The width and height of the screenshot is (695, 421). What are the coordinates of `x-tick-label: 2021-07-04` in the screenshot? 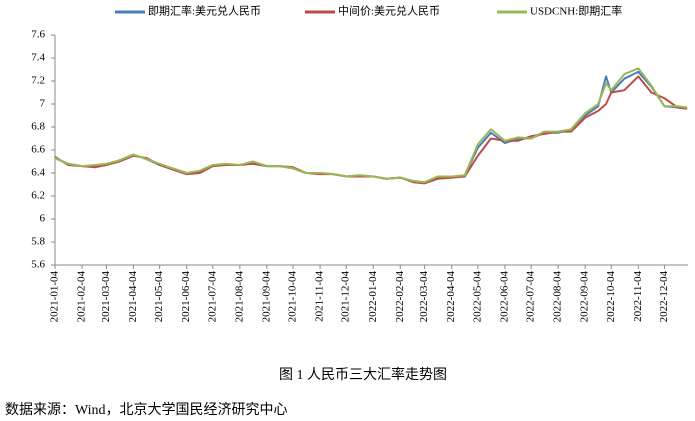 It's located at (212, 297).